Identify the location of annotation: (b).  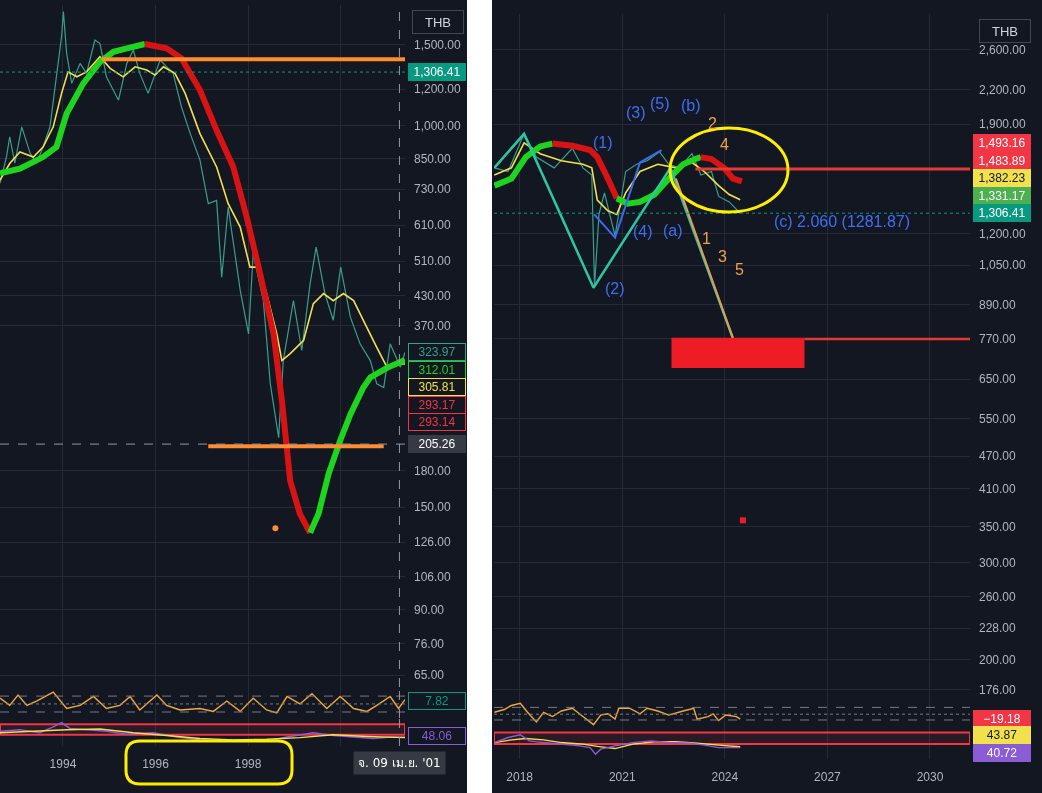
(691, 105).